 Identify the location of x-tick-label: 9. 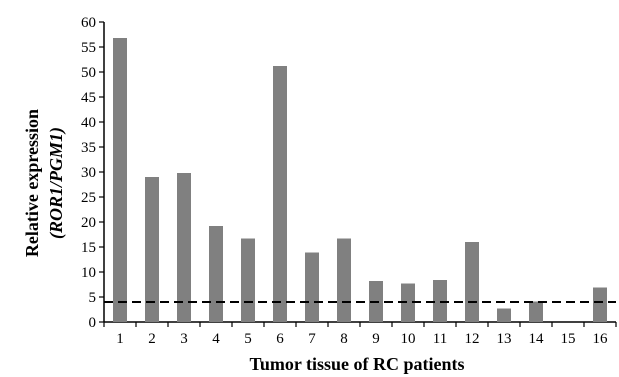
(376, 339).